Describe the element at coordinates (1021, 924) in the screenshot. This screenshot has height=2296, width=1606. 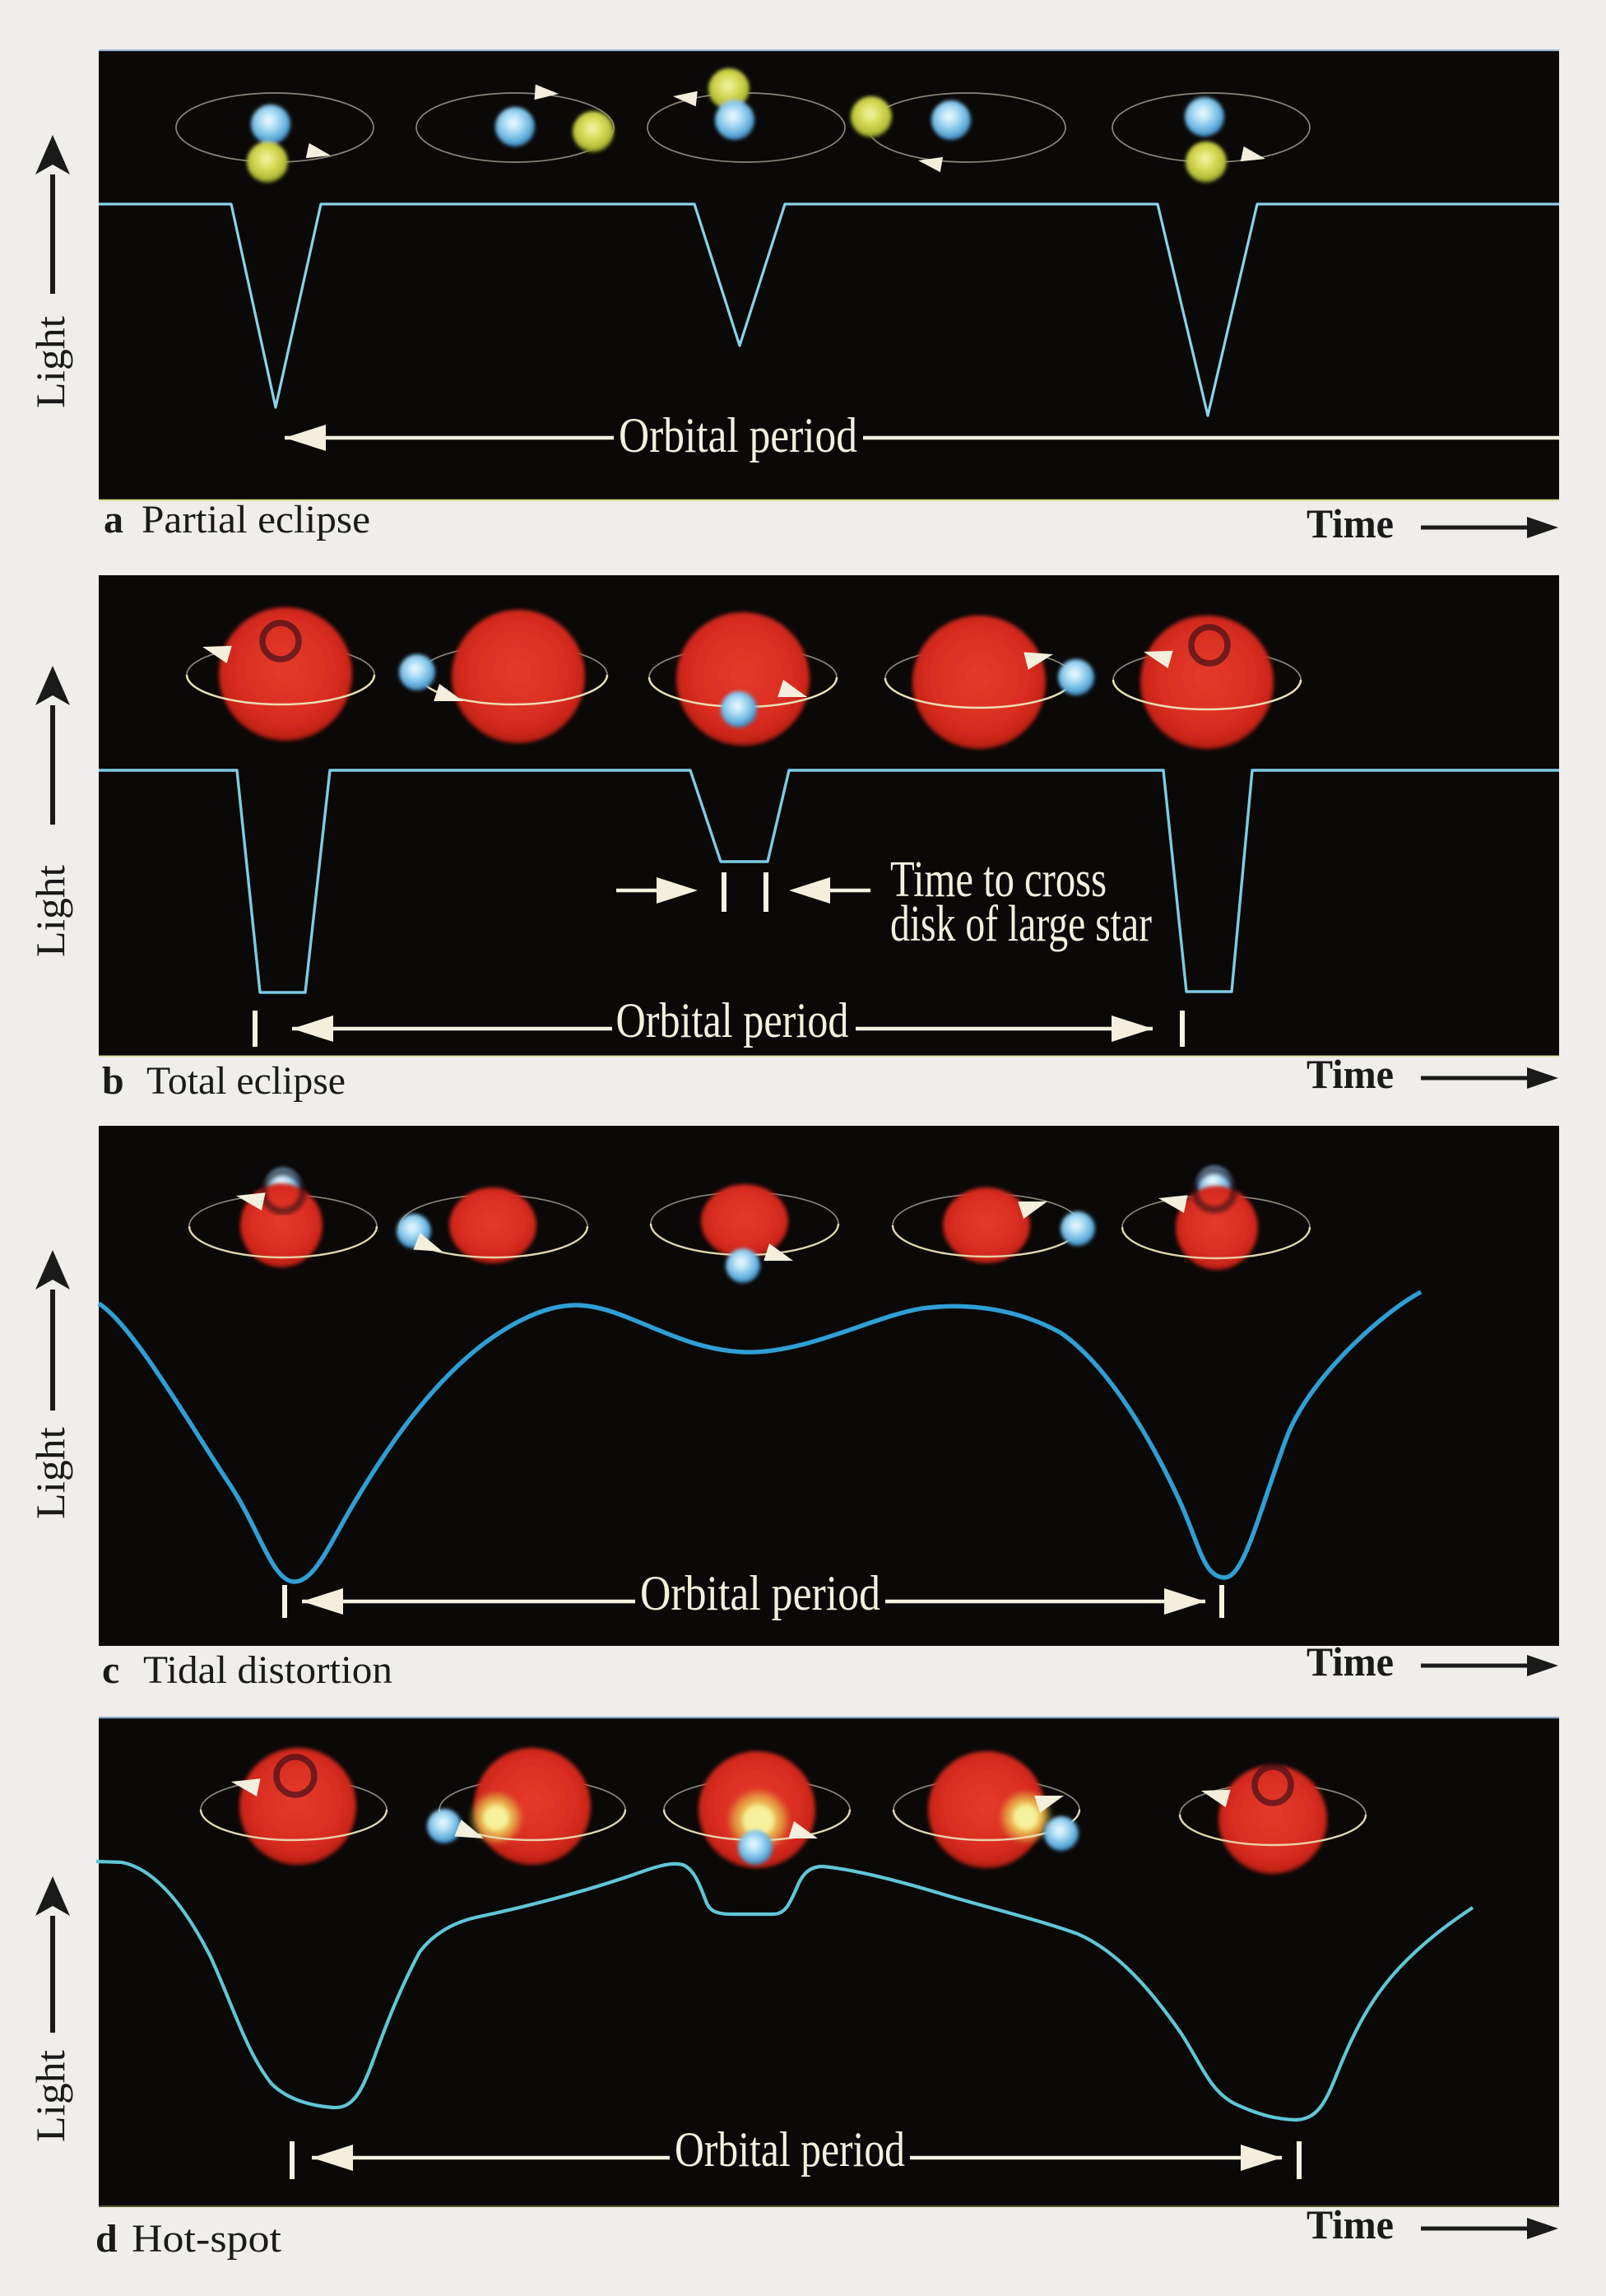
I see `svg-text: disk of large star` at that location.